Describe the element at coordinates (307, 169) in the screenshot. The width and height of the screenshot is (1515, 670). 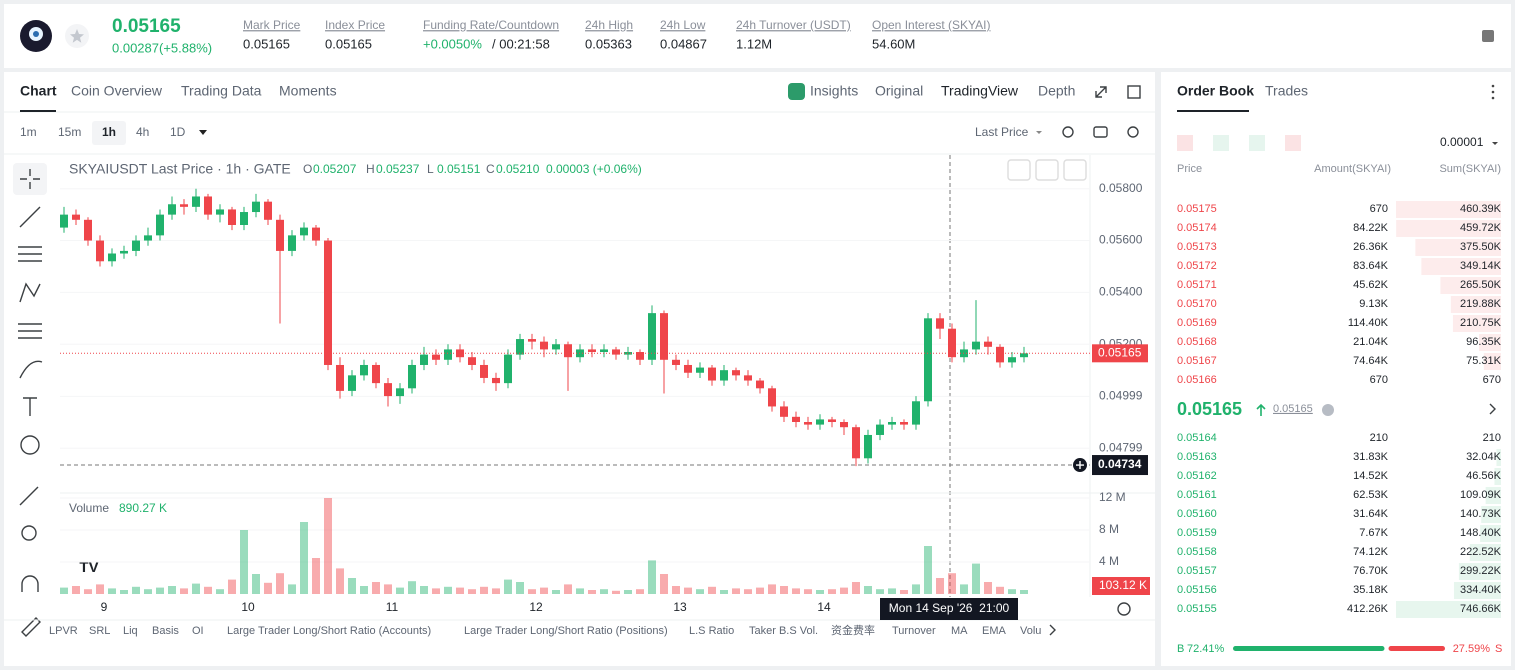
I see `legend-key: O` at that location.